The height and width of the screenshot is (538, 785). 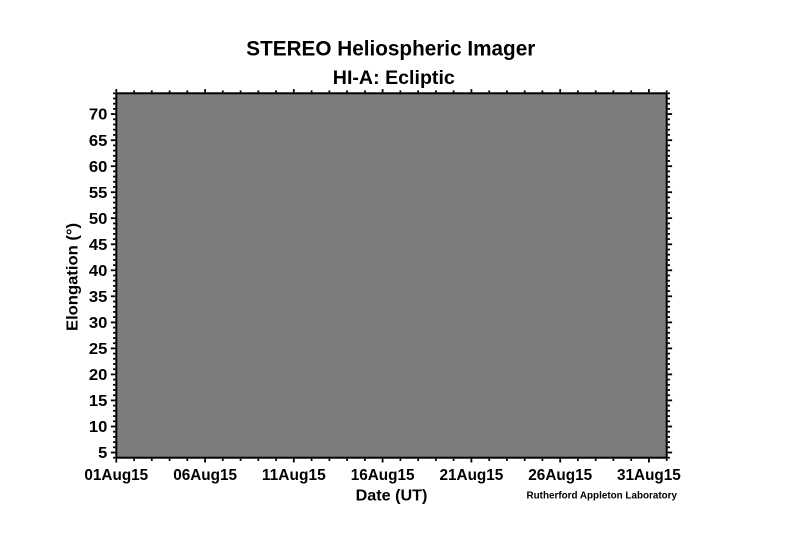 What do you see at coordinates (98, 115) in the screenshot?
I see `svg-text: 70` at bounding box center [98, 115].